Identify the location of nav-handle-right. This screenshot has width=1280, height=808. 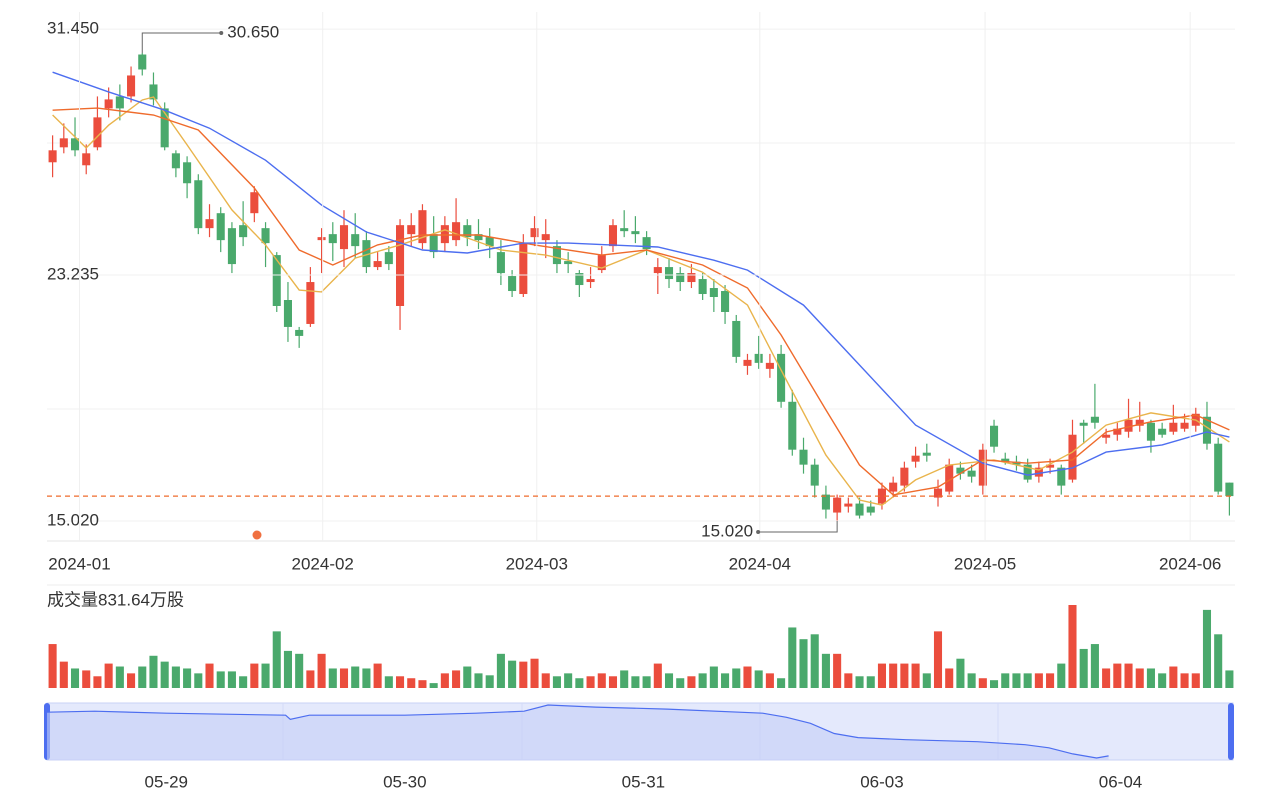
(1231, 731).